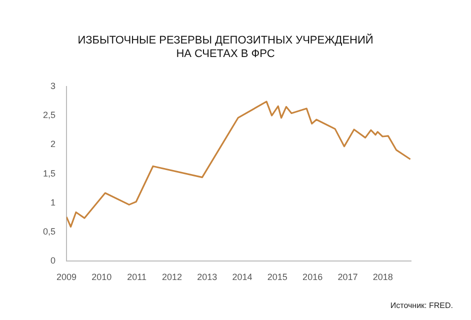 This screenshot has height=320, width=471. Describe the element at coordinates (49, 231) in the screenshot. I see `y-tick-label: 0,5` at that location.